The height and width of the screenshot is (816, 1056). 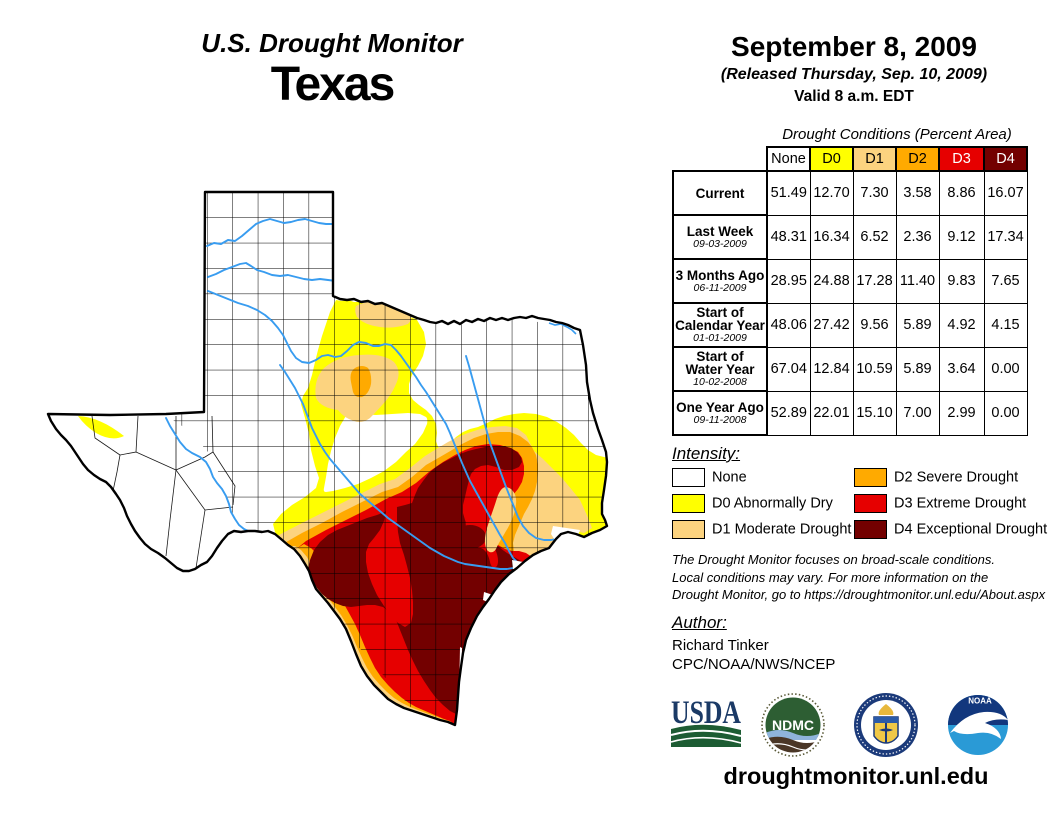 What do you see at coordinates (980, 701) in the screenshot?
I see `svg-text: NOAA` at bounding box center [980, 701].